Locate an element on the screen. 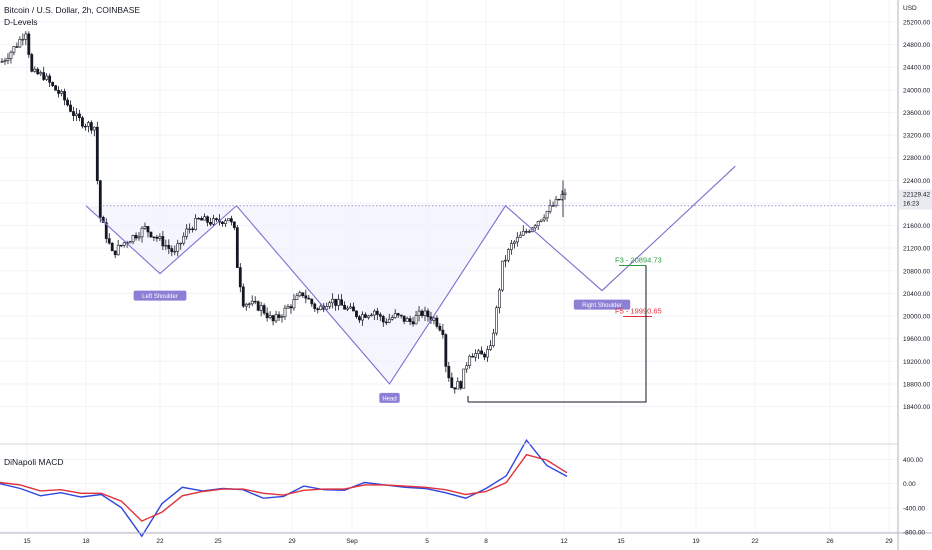 Image resolution: width=932 pixels, height=550 pixels. currency-label: USD is located at coordinates (910, 8).